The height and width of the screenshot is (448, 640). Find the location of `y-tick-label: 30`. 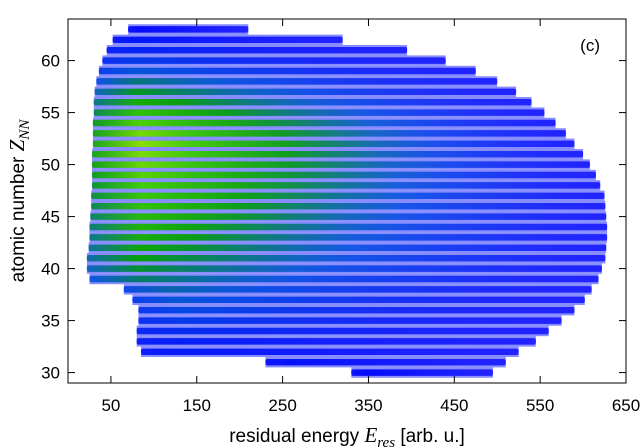

y-tick-label: 30 is located at coordinates (50, 373).